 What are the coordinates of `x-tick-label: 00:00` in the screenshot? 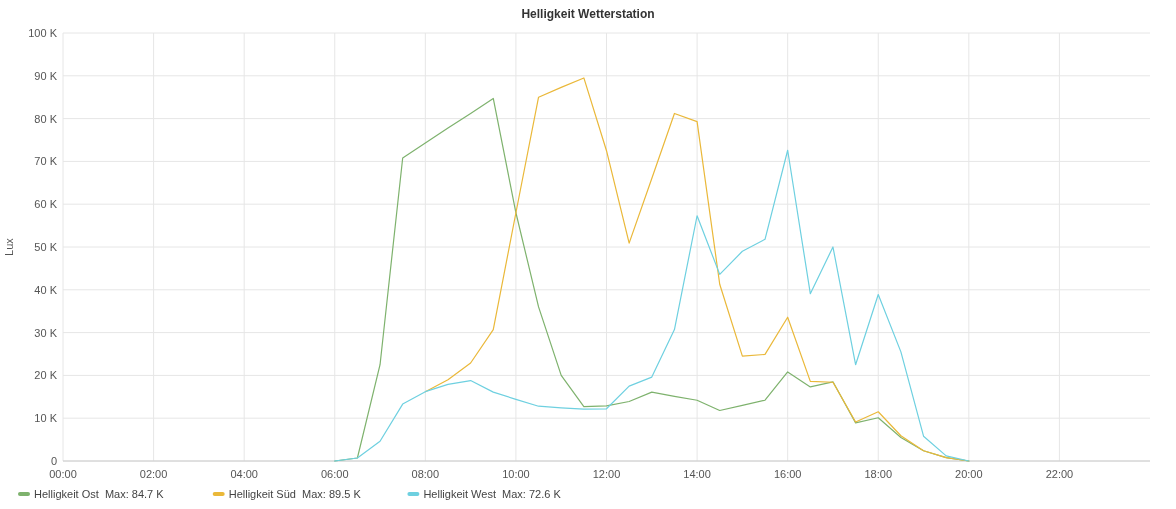 It's located at (63, 474).